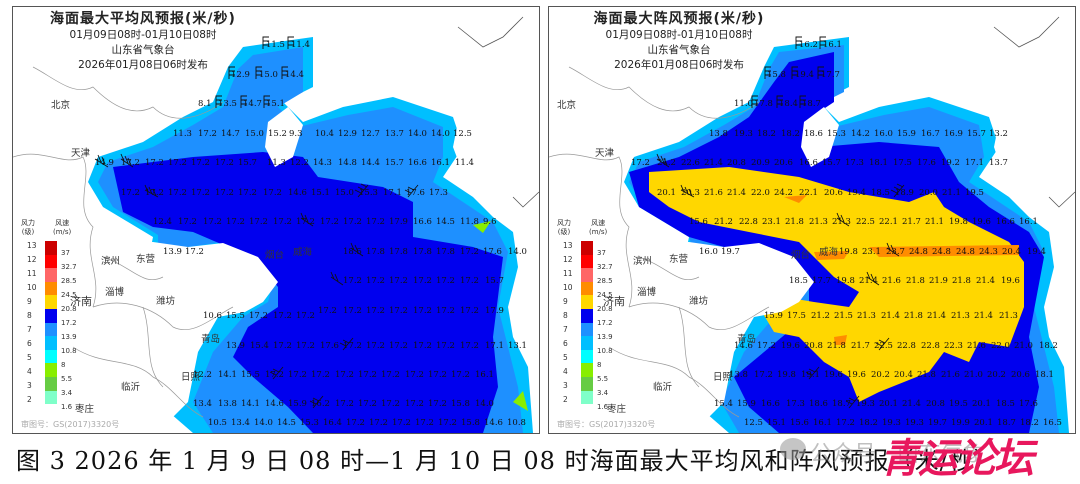 This screenshot has width=1080, height=484. I want to click on station-wind-value: 16.0, so click(883, 134).